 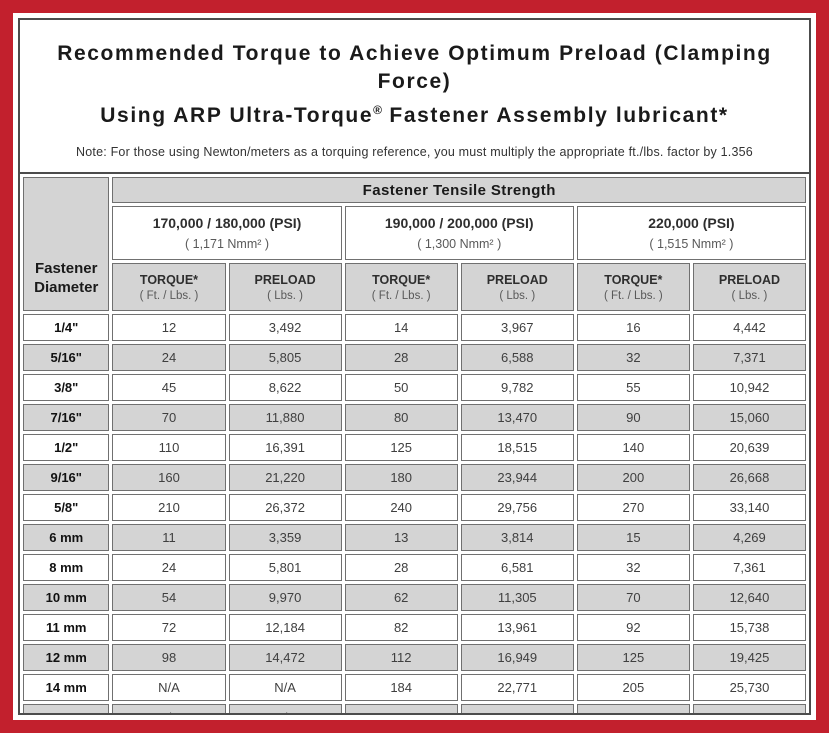 I want to click on preload-value-cell: 5,801, so click(x=285, y=567).